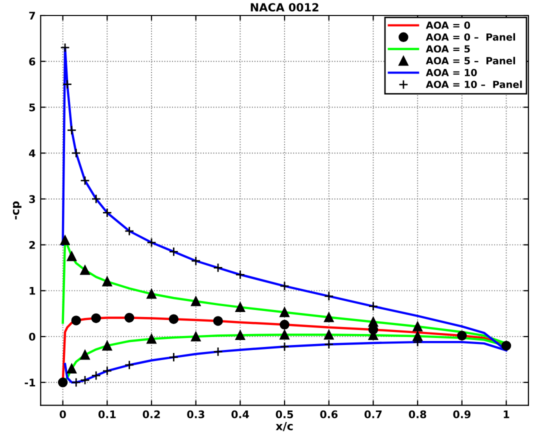  Describe the element at coordinates (107, 414) in the screenshot. I see `x-tick-label: 0.1` at that location.